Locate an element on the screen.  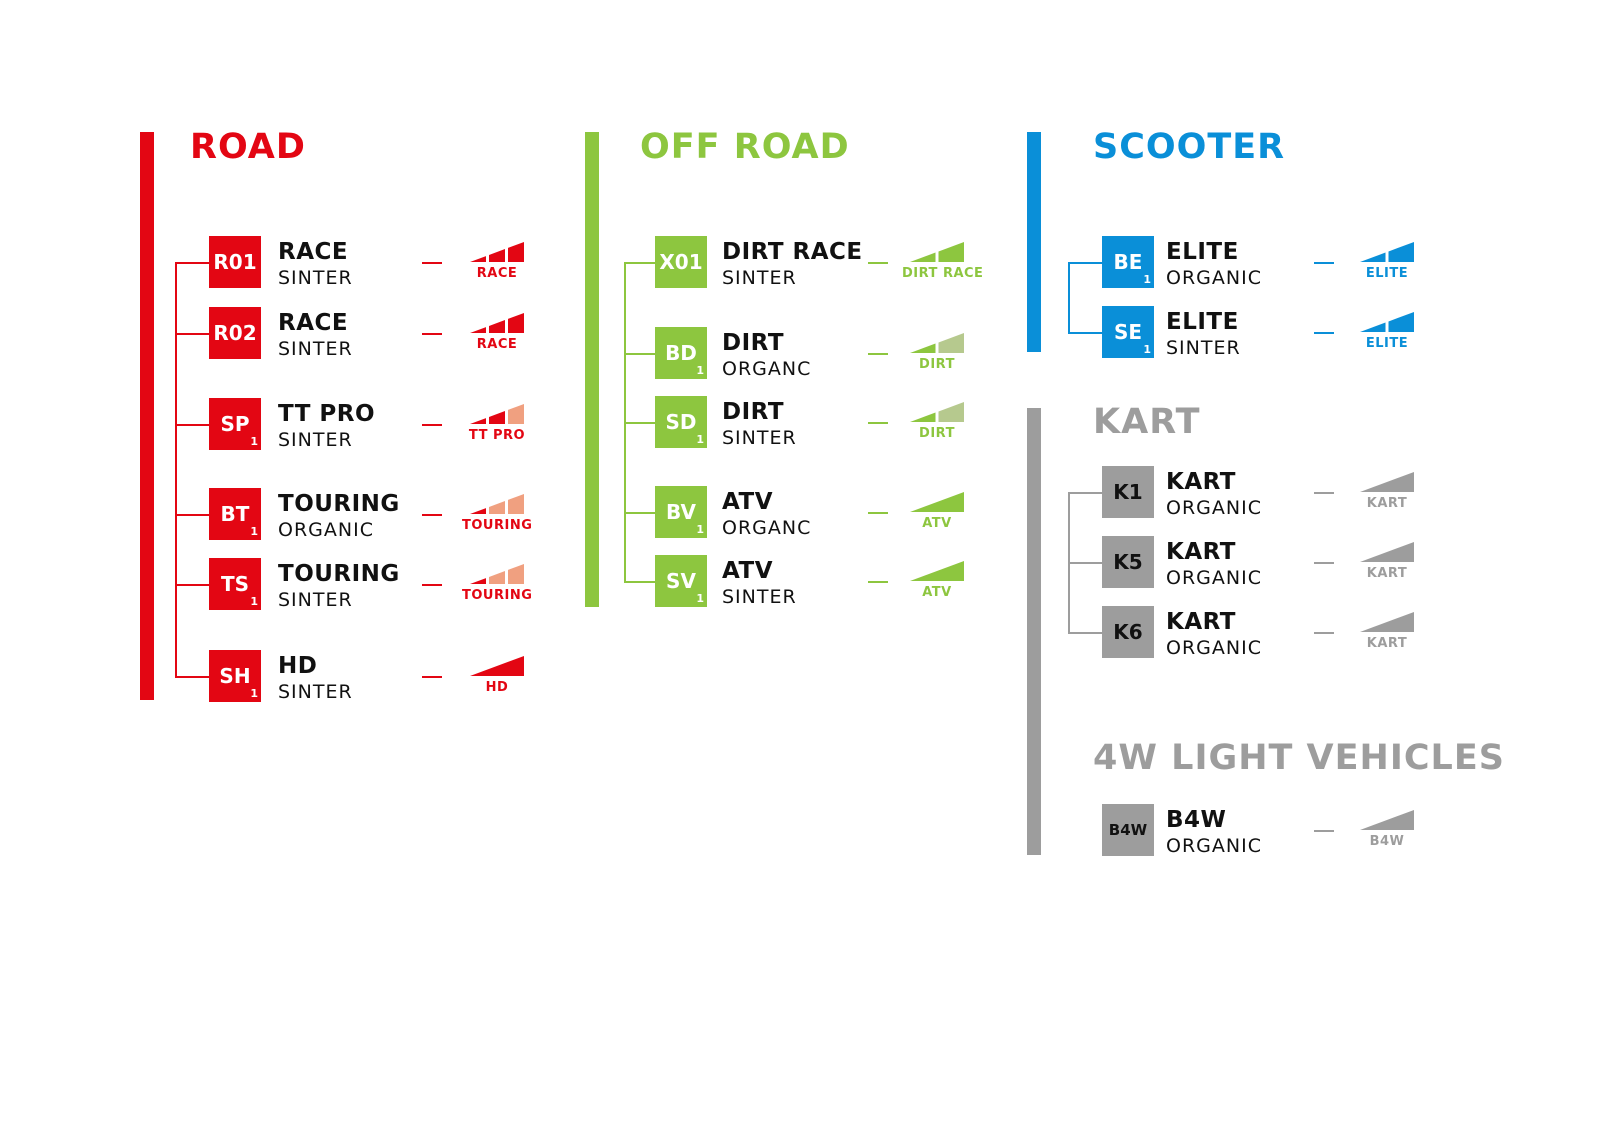
offroad-section-bar is located at coordinates (592, 369).